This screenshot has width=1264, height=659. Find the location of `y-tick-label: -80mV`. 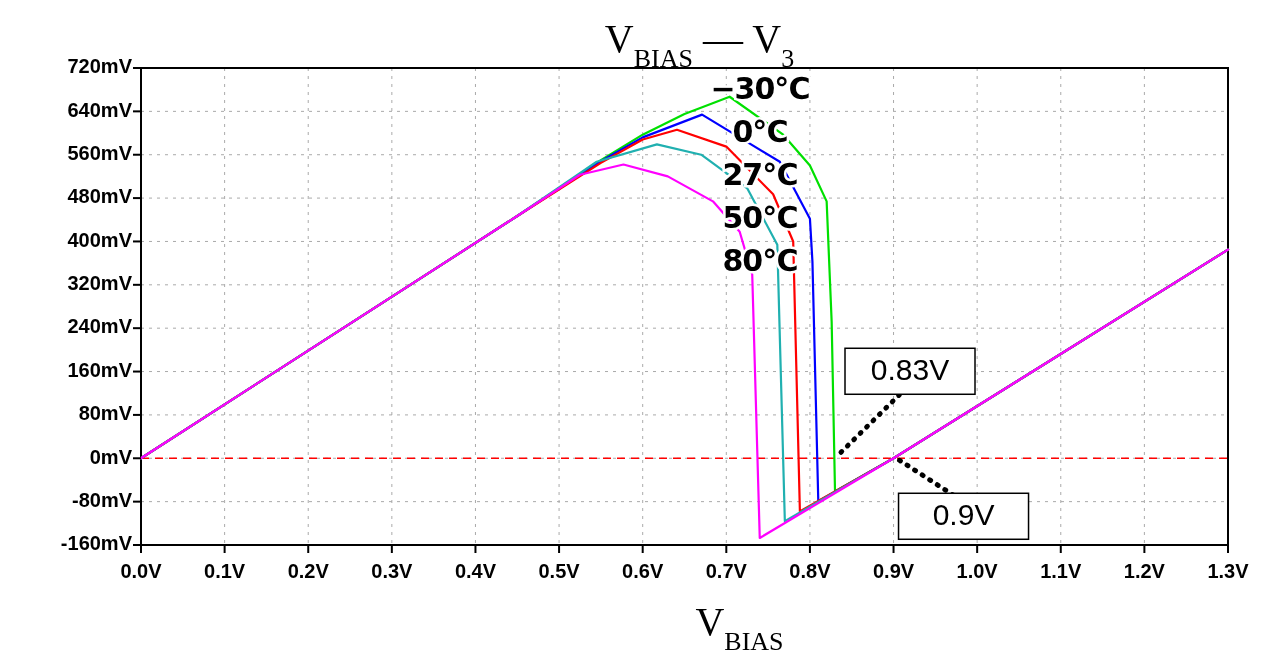

y-tick-label: -80mV is located at coordinates (102, 499).